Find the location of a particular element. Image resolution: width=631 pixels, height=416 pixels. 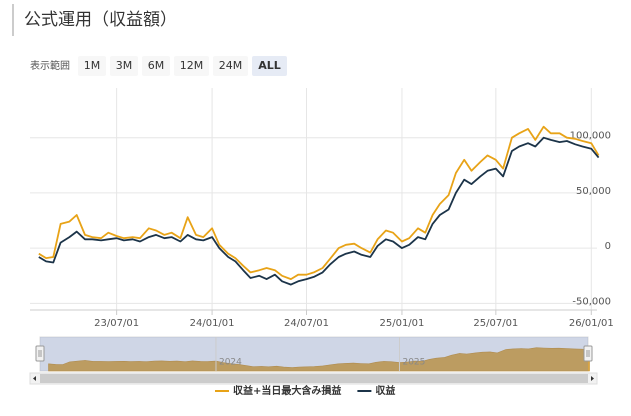

y-tick-label: 0 is located at coordinates (608, 246).